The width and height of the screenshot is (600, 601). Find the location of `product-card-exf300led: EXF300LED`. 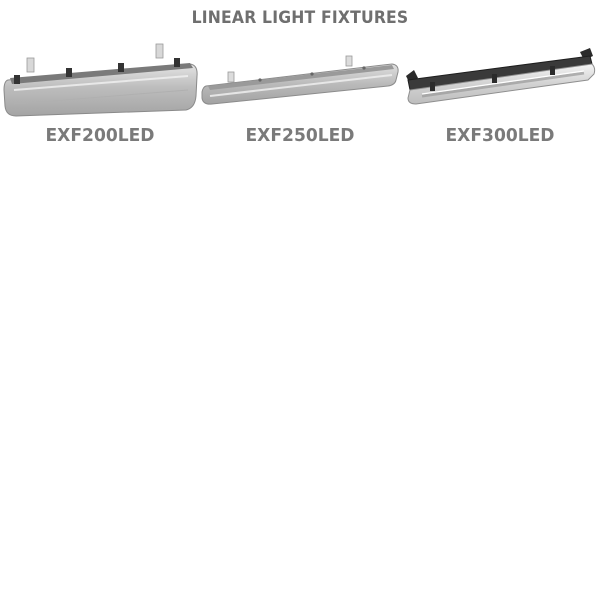

product-card-exf300led: EXF300LED is located at coordinates (500, 98).